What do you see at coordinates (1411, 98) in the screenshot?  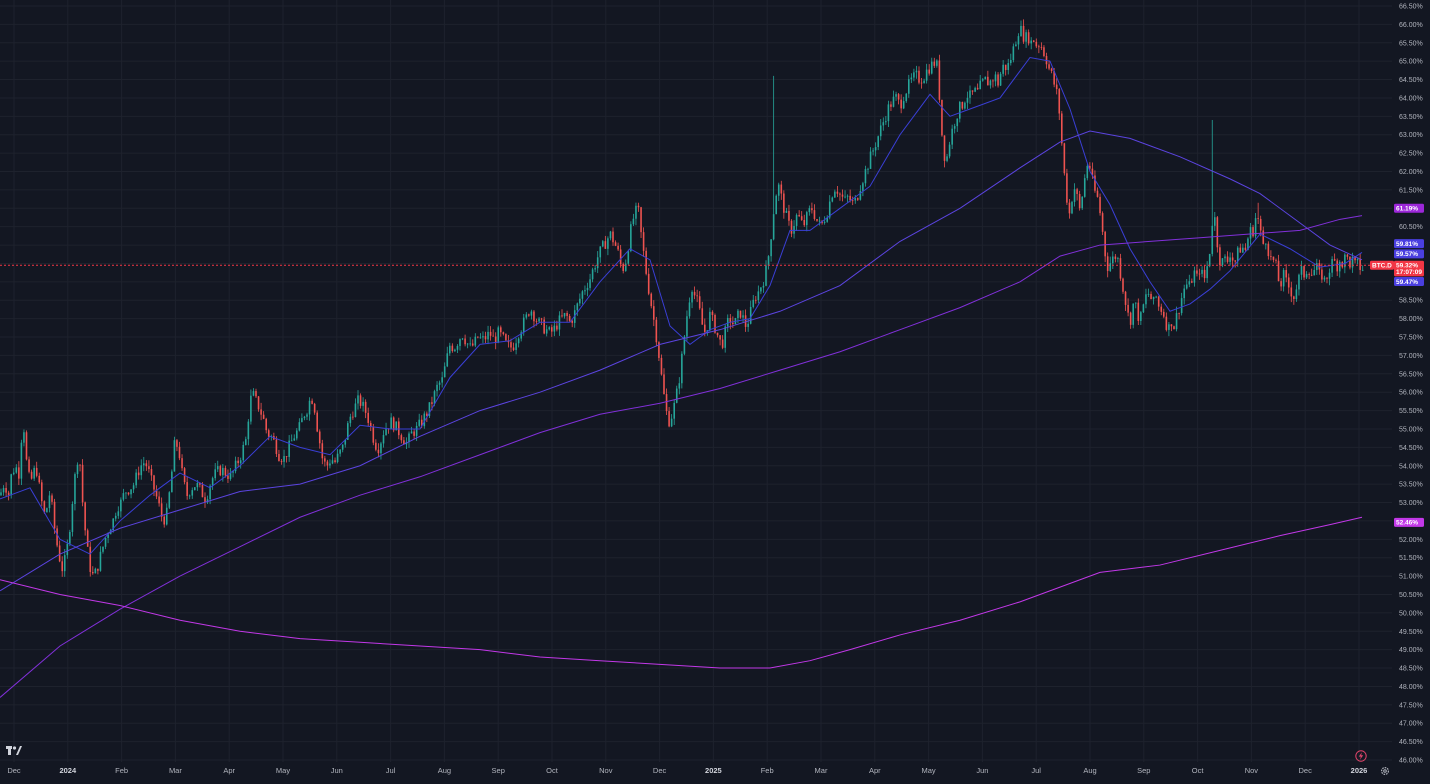 I see `y-tick-label: 64.00%` at bounding box center [1411, 98].